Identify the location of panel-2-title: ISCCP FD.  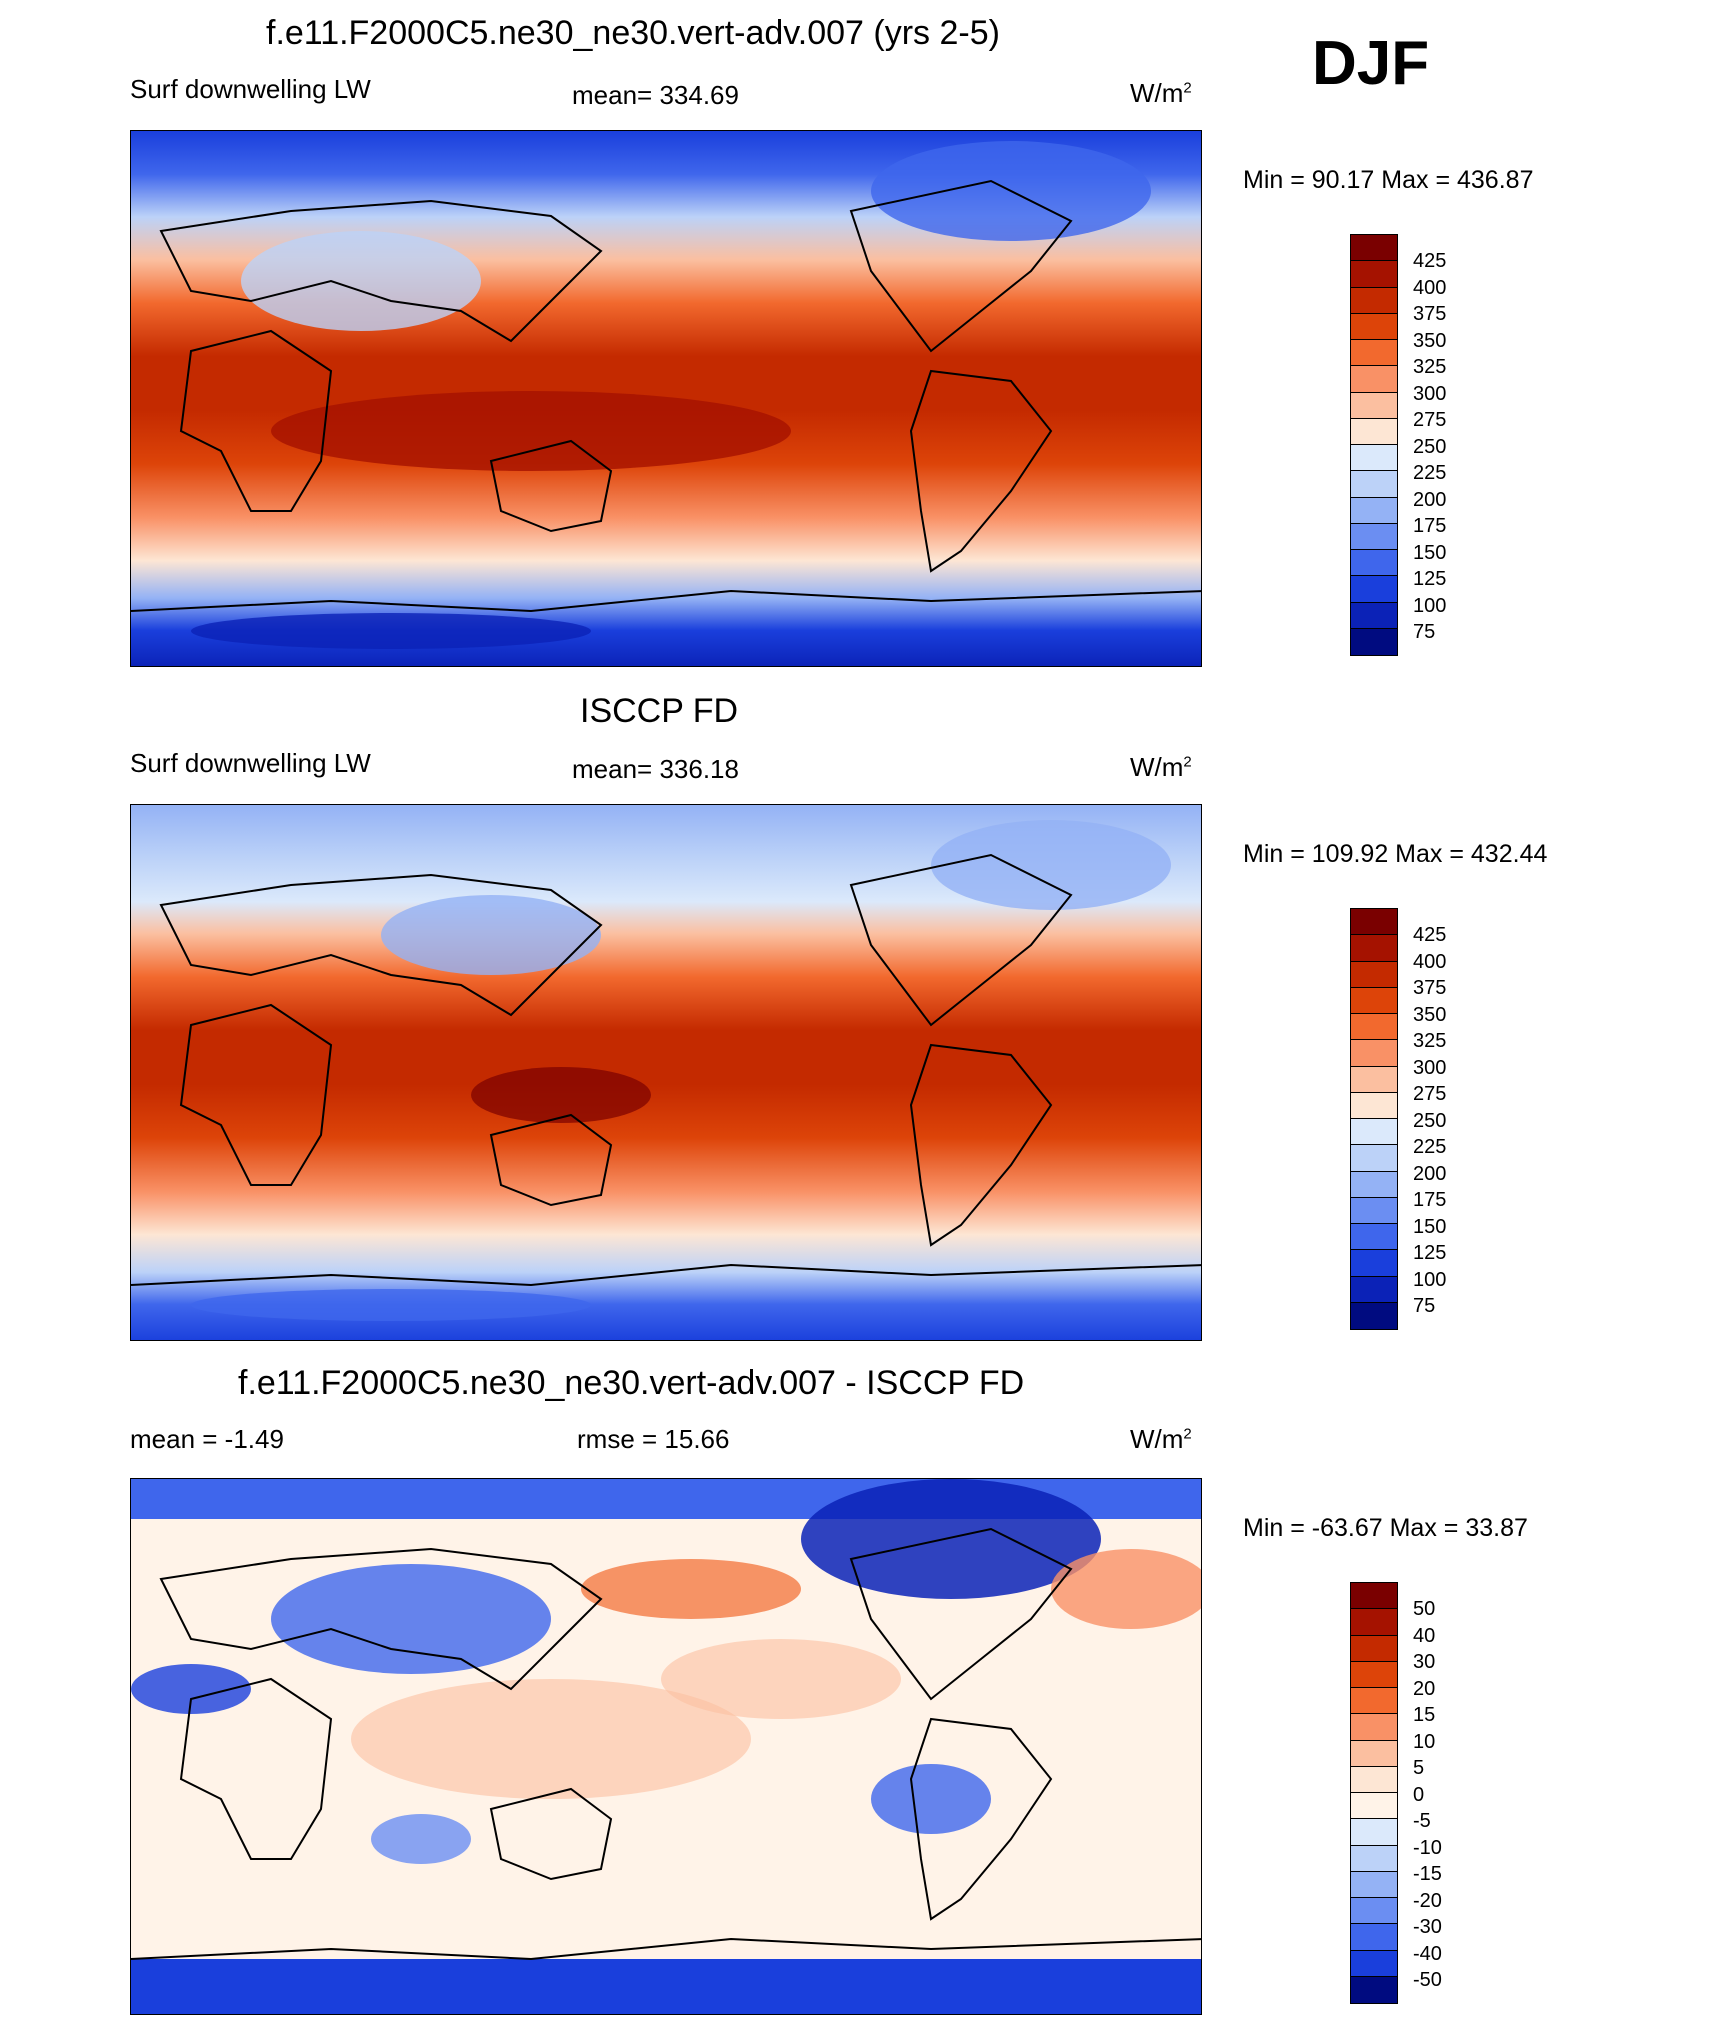
(659, 711).